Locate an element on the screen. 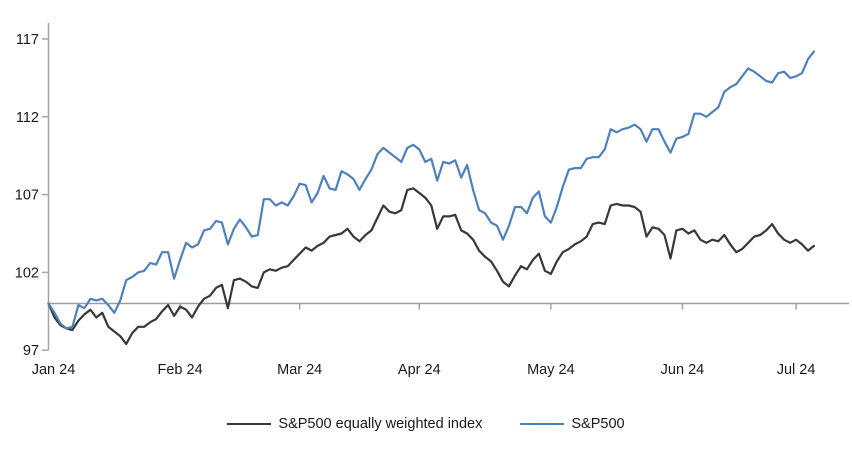 This screenshot has width=852, height=453. x-tick-label: Jun 24 is located at coordinates (683, 370).